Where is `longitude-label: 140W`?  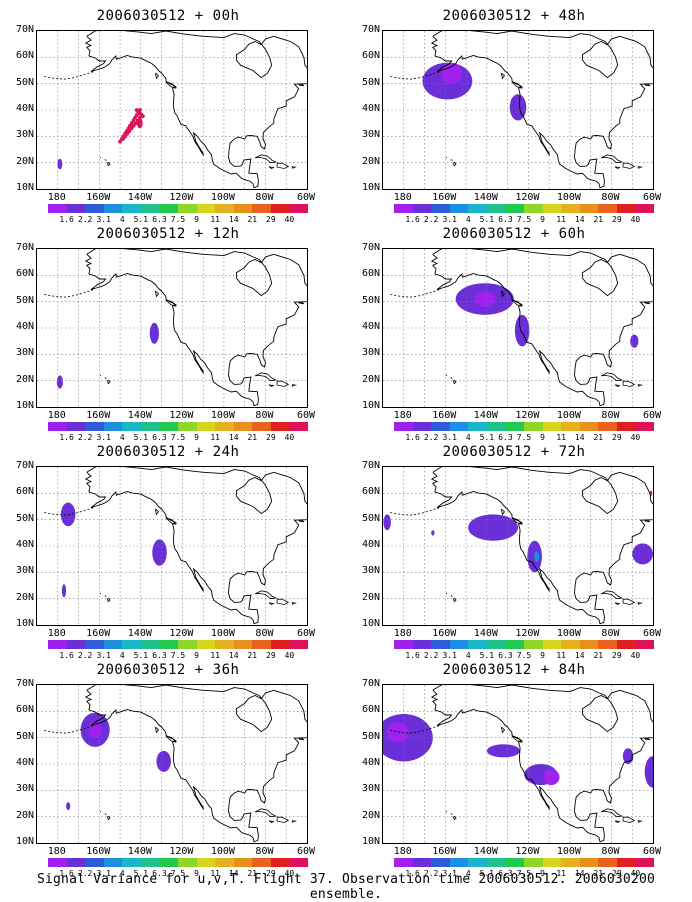 longitude-label: 140W is located at coordinates (485, 197).